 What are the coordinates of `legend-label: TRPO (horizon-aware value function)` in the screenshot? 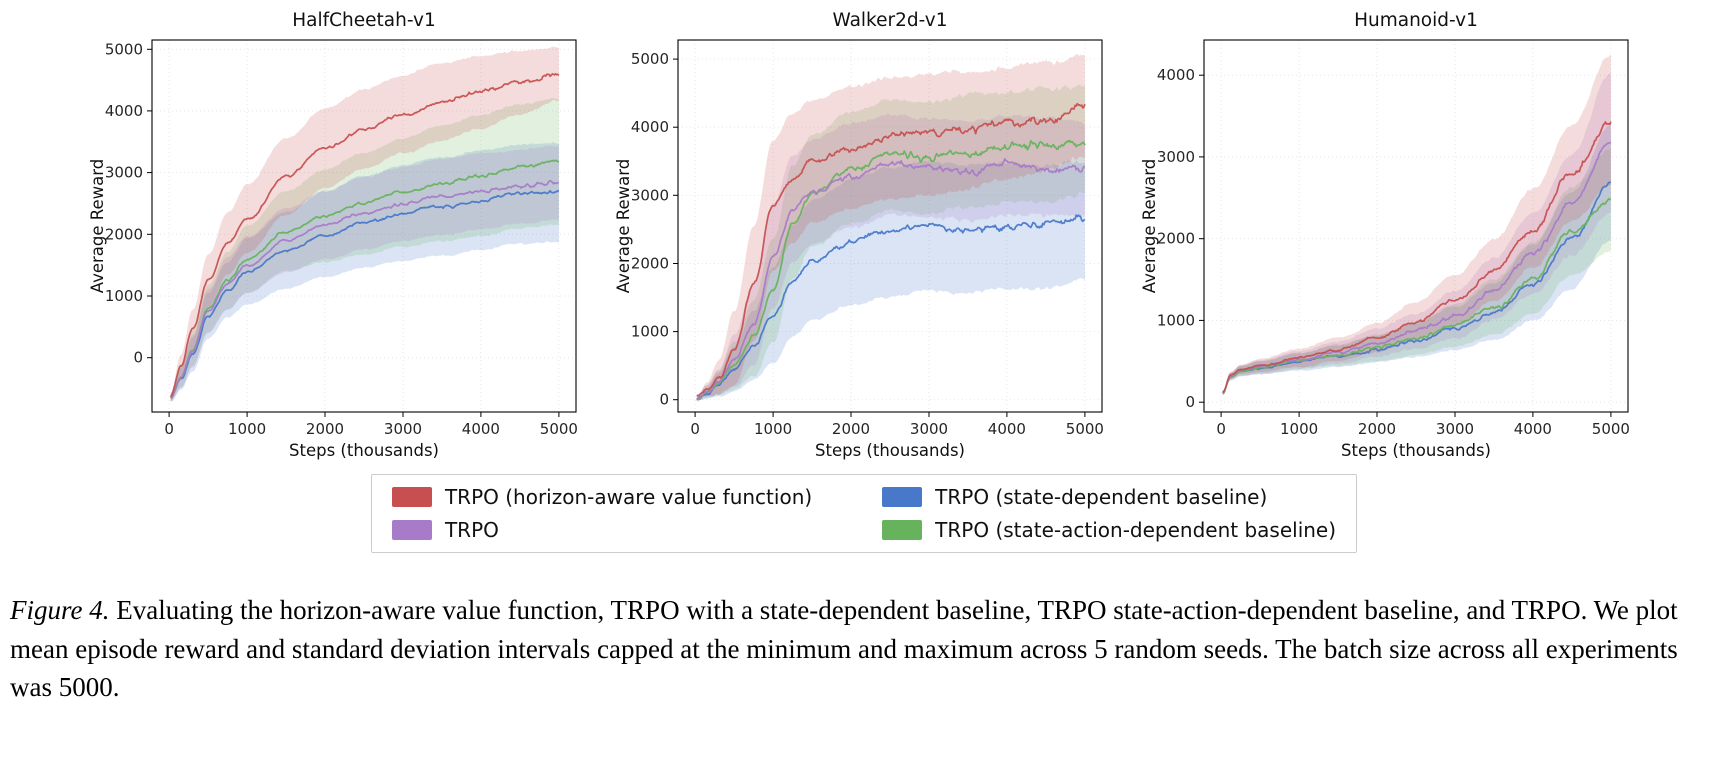 It's located at (628, 497).